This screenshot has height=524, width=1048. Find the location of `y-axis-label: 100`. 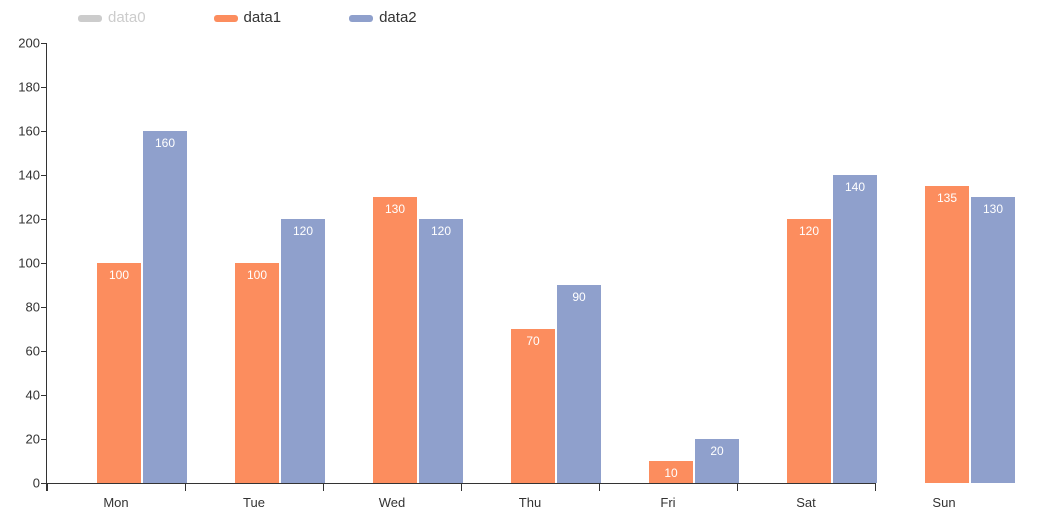

y-axis-label: 100 is located at coordinates (29, 263).